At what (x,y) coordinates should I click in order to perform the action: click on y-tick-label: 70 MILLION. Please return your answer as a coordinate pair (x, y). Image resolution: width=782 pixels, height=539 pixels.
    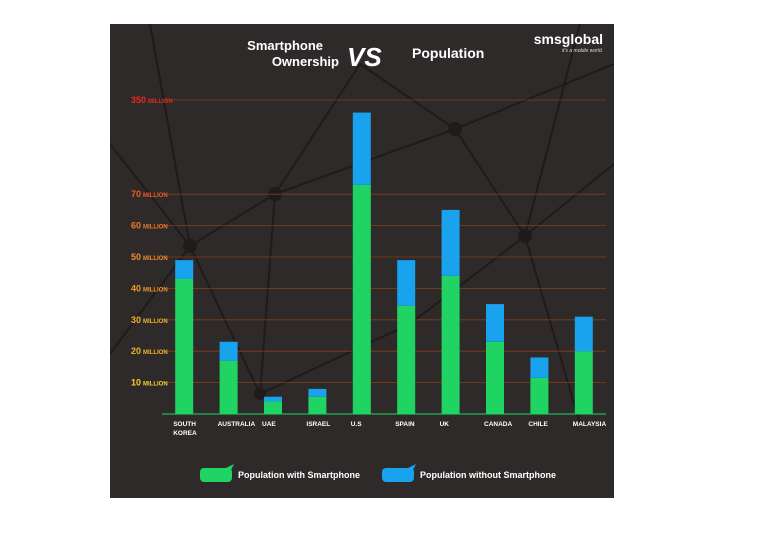
    Looking at the image, I should click on (149, 194).